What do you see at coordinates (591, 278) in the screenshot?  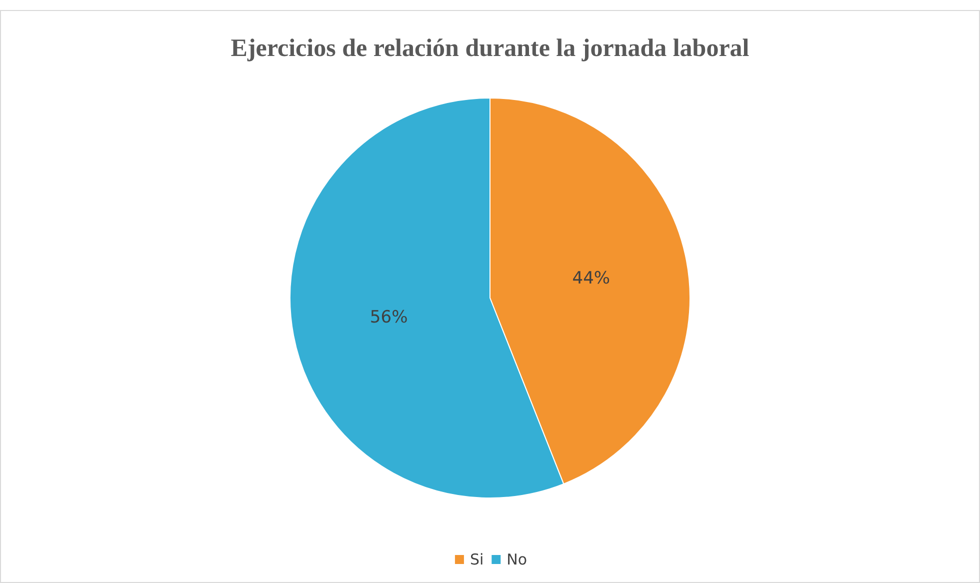 I see `data-label: 44%` at bounding box center [591, 278].